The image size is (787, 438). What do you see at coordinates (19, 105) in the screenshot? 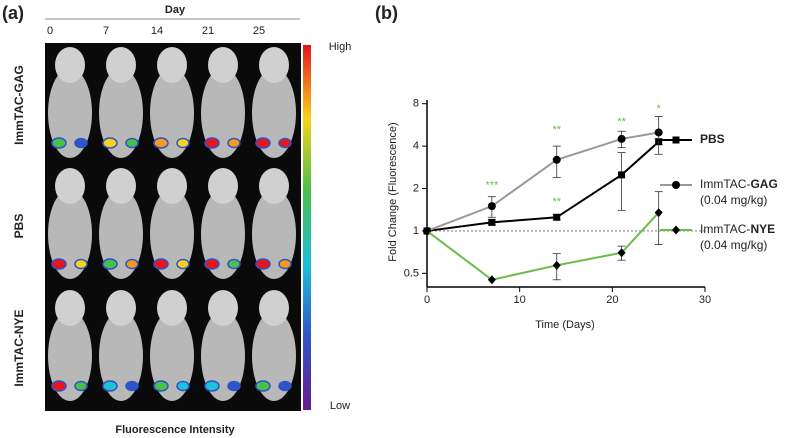
I see `row-label: ImmTAC-GAG` at bounding box center [19, 105].